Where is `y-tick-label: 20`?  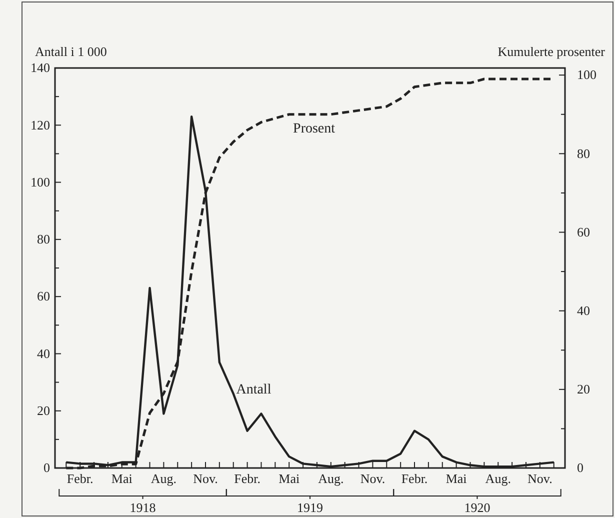 y-tick-label: 20 is located at coordinates (43, 410).